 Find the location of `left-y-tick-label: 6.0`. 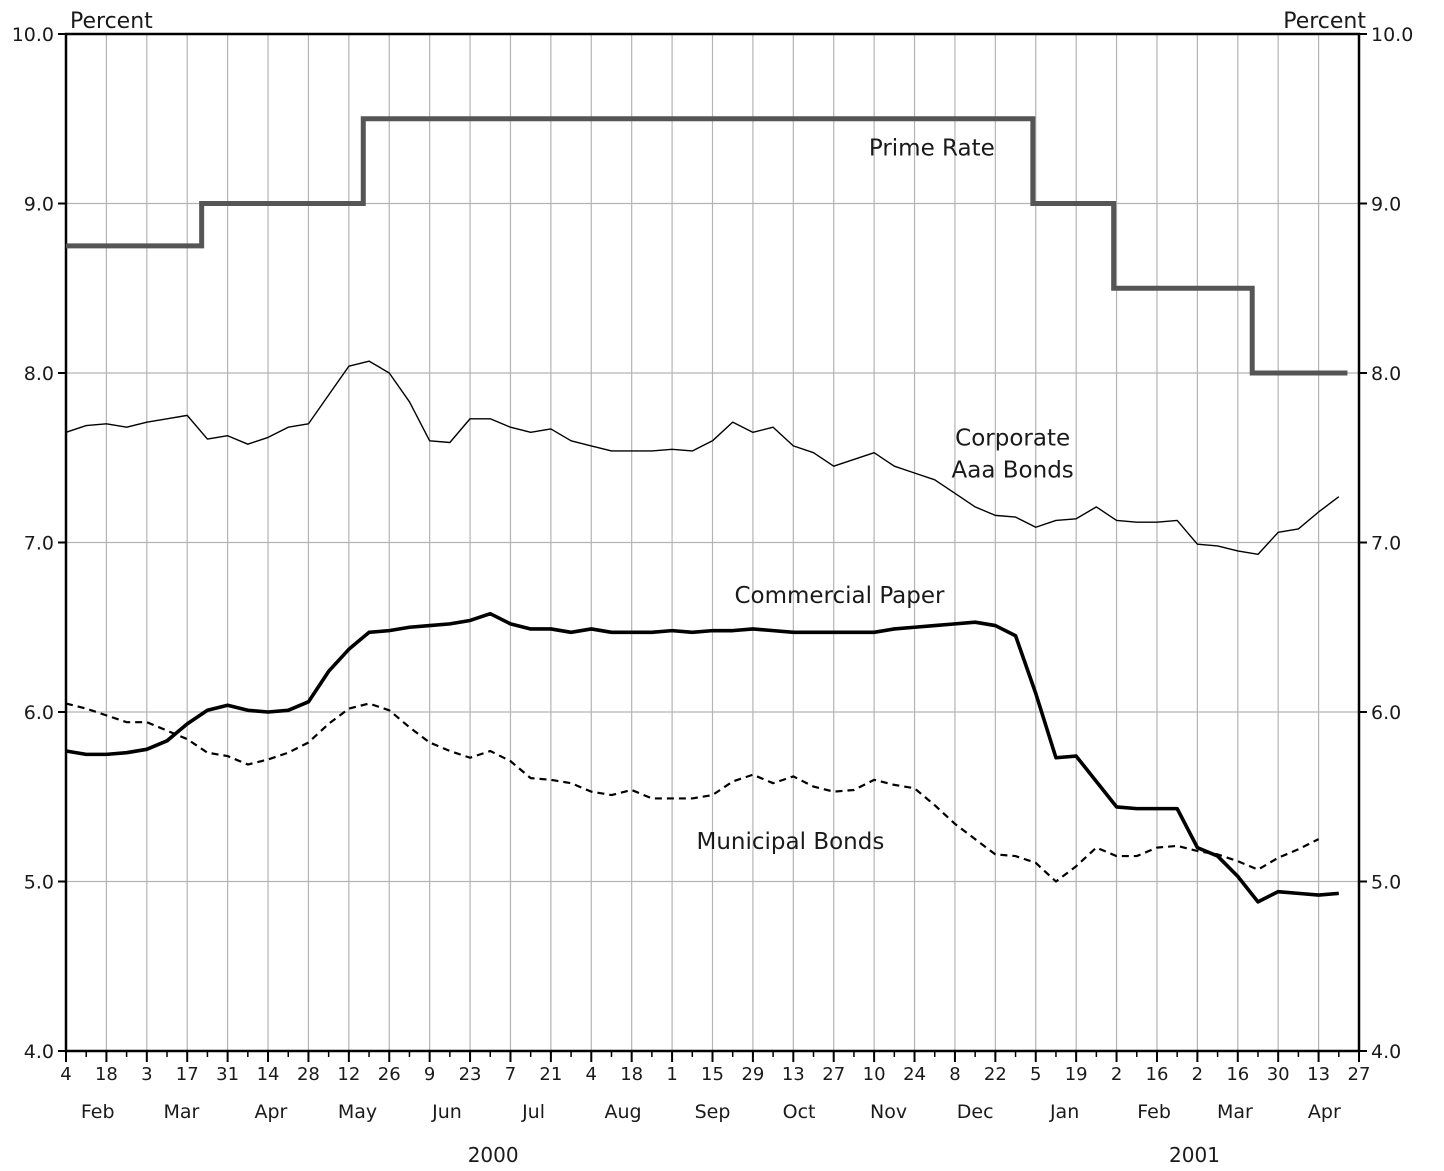

left-y-tick-label: 6.0 is located at coordinates (39, 713).